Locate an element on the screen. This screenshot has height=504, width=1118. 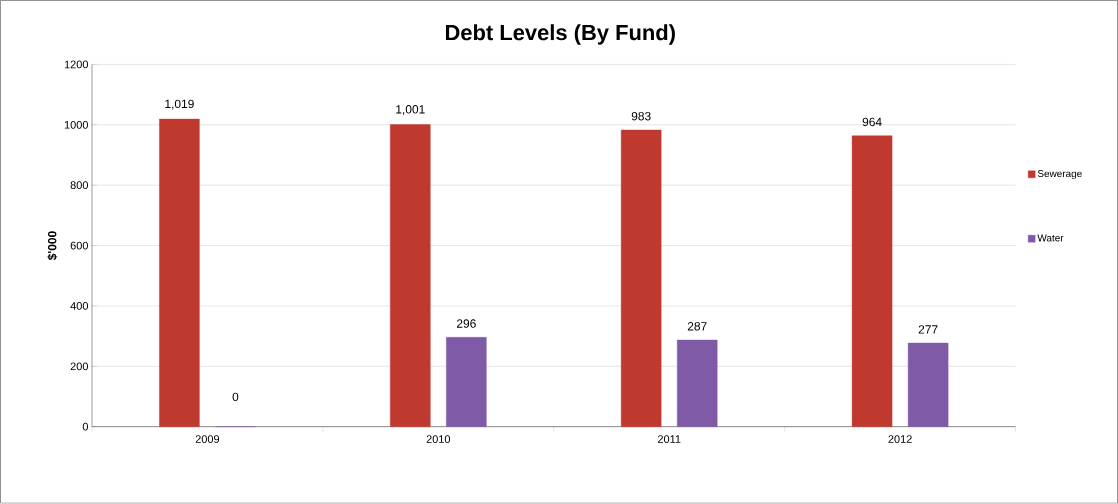
y-tick-label: 400 is located at coordinates (79, 306).